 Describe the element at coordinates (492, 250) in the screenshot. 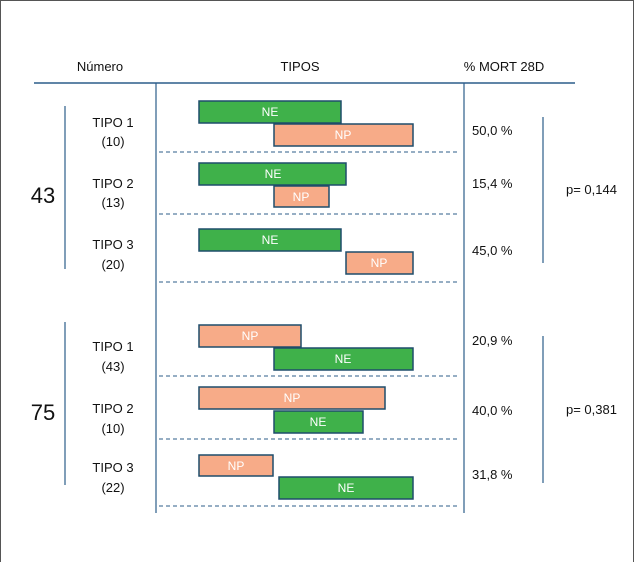

I see `group-1-tipo-3-mort: 45,0 %` at that location.